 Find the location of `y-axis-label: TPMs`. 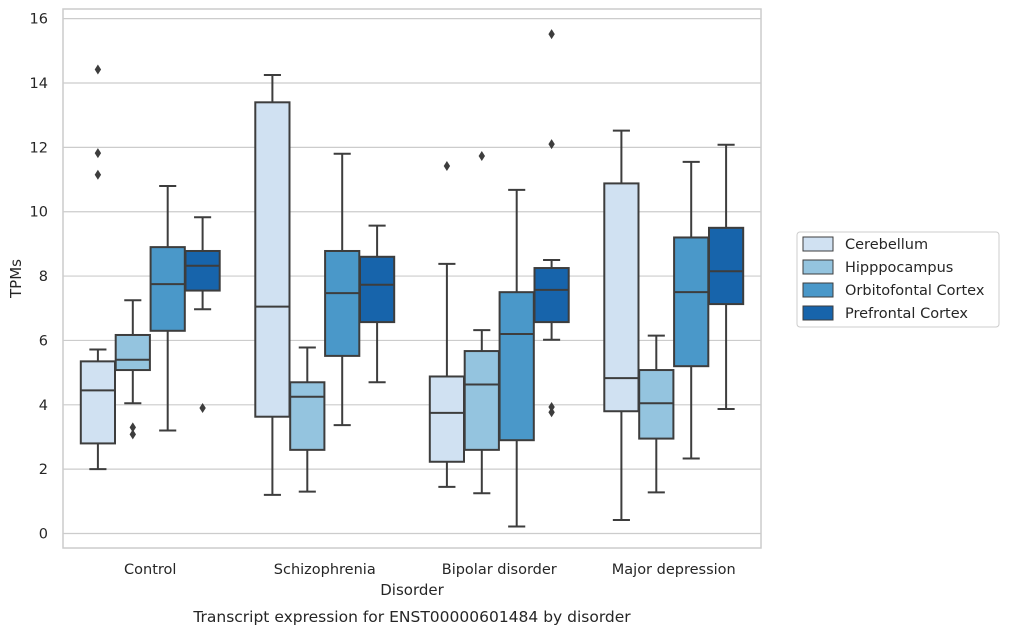

y-axis-label: TPMs is located at coordinates (16, 279).